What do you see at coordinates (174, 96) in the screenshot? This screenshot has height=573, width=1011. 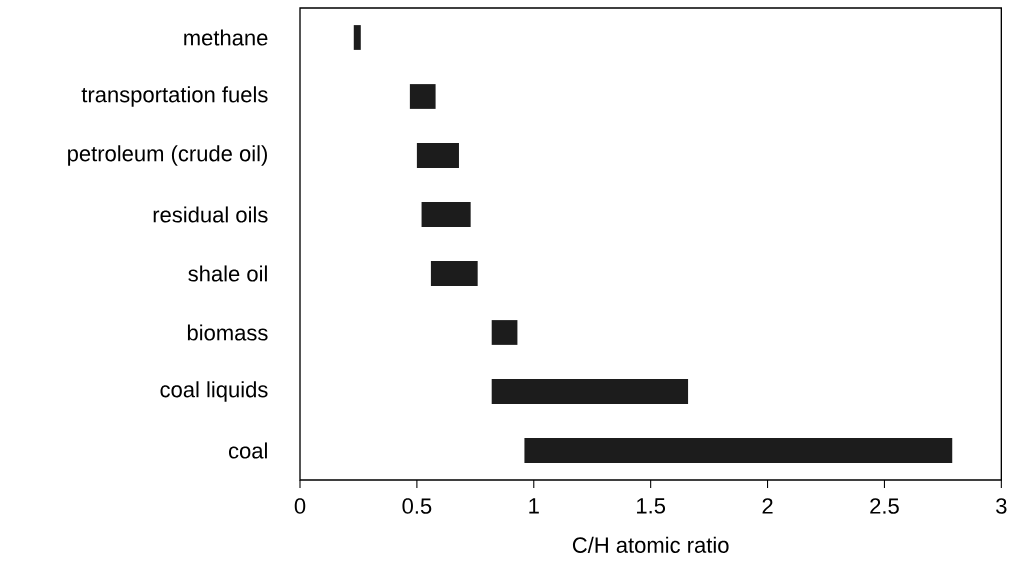 I see `y-tick-label: transportation fuels` at bounding box center [174, 96].